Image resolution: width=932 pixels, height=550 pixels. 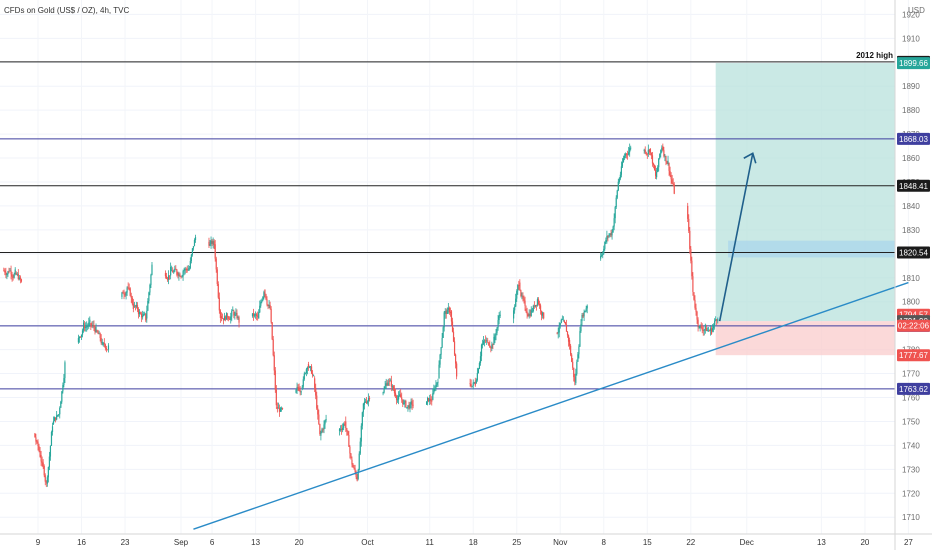 What do you see at coordinates (647, 542) in the screenshot?
I see `time-tick-label: 15` at bounding box center [647, 542].